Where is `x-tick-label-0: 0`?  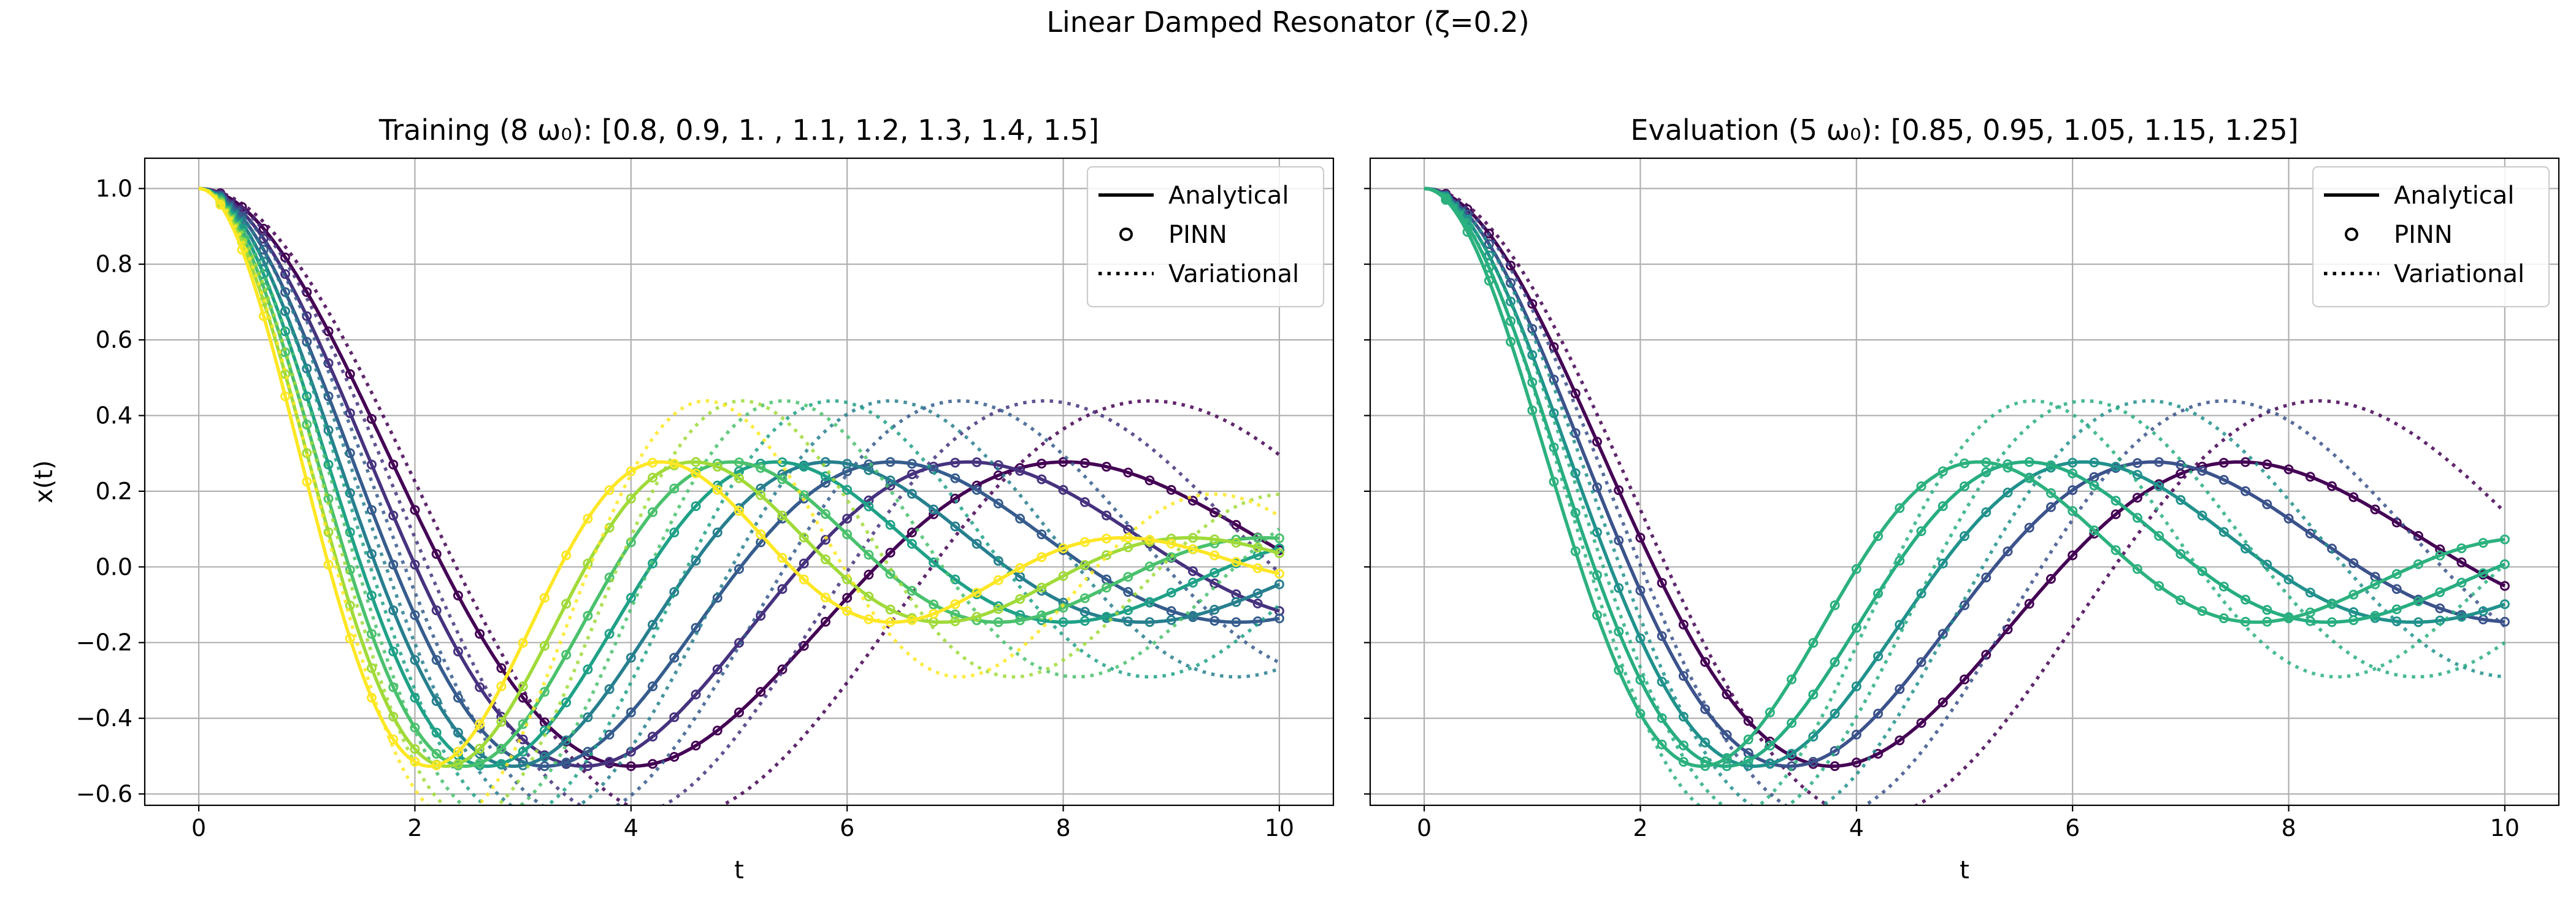
x-tick-label-0: 0 is located at coordinates (198, 828).